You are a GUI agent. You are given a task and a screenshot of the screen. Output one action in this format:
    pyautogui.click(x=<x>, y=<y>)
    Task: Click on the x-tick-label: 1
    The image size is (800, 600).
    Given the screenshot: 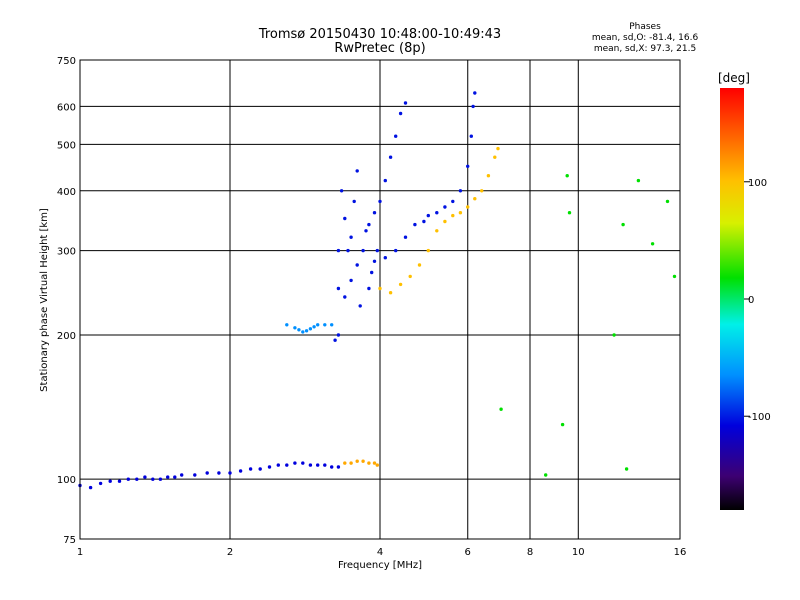 What is the action you would take?
    pyautogui.click(x=80, y=552)
    